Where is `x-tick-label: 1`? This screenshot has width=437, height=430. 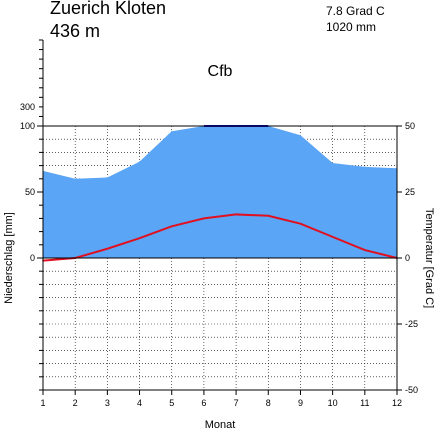
x-tick-label: 1 is located at coordinates (42, 403).